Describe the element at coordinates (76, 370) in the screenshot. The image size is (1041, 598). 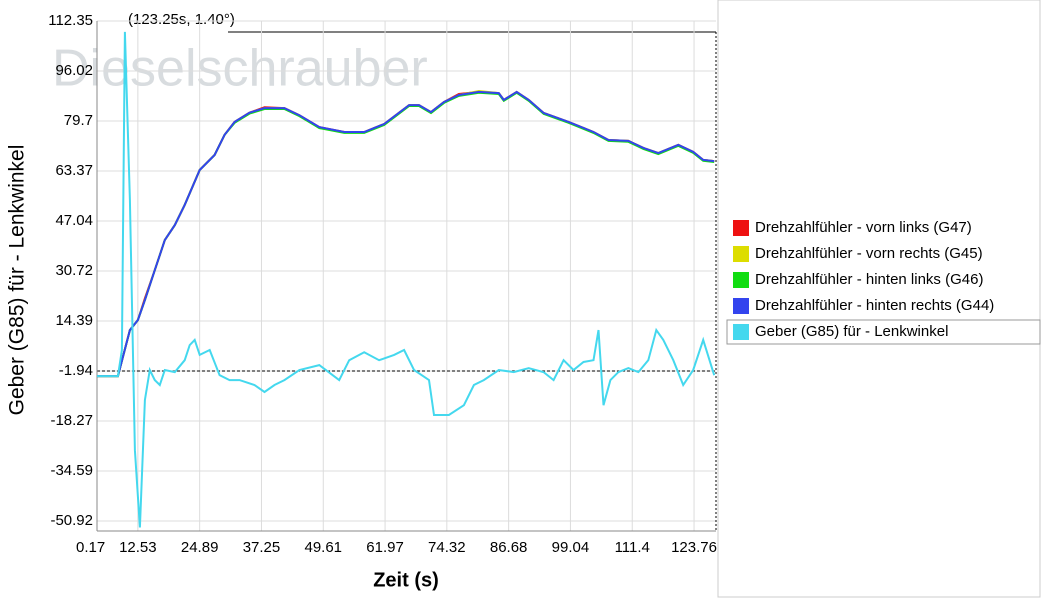
I see `y-tick-label: -1.94` at that location.